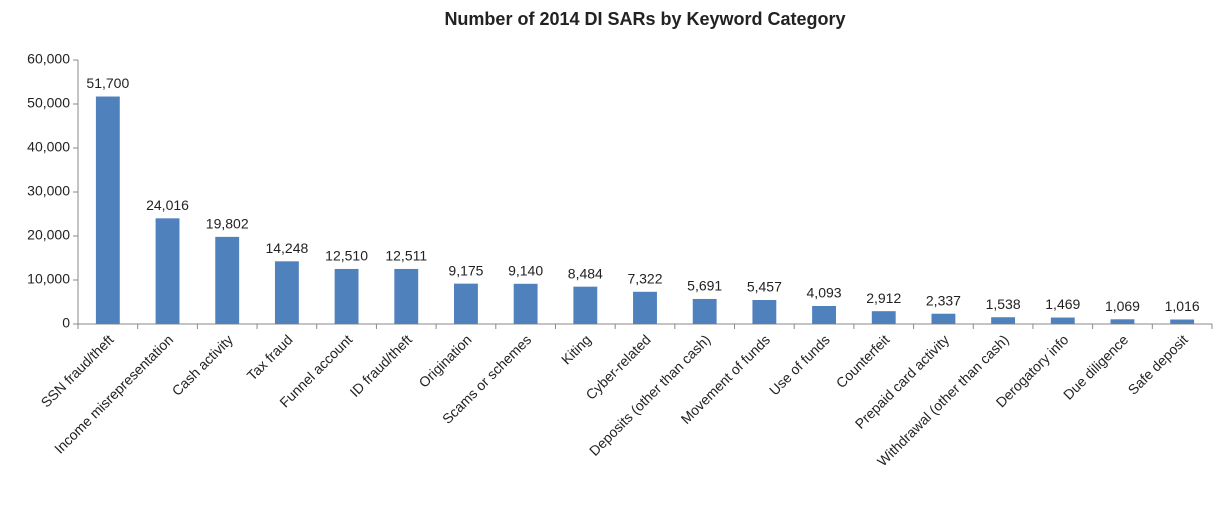 The image size is (1222, 510). Describe the element at coordinates (1062, 304) in the screenshot. I see `data-label: 1,469` at that location.